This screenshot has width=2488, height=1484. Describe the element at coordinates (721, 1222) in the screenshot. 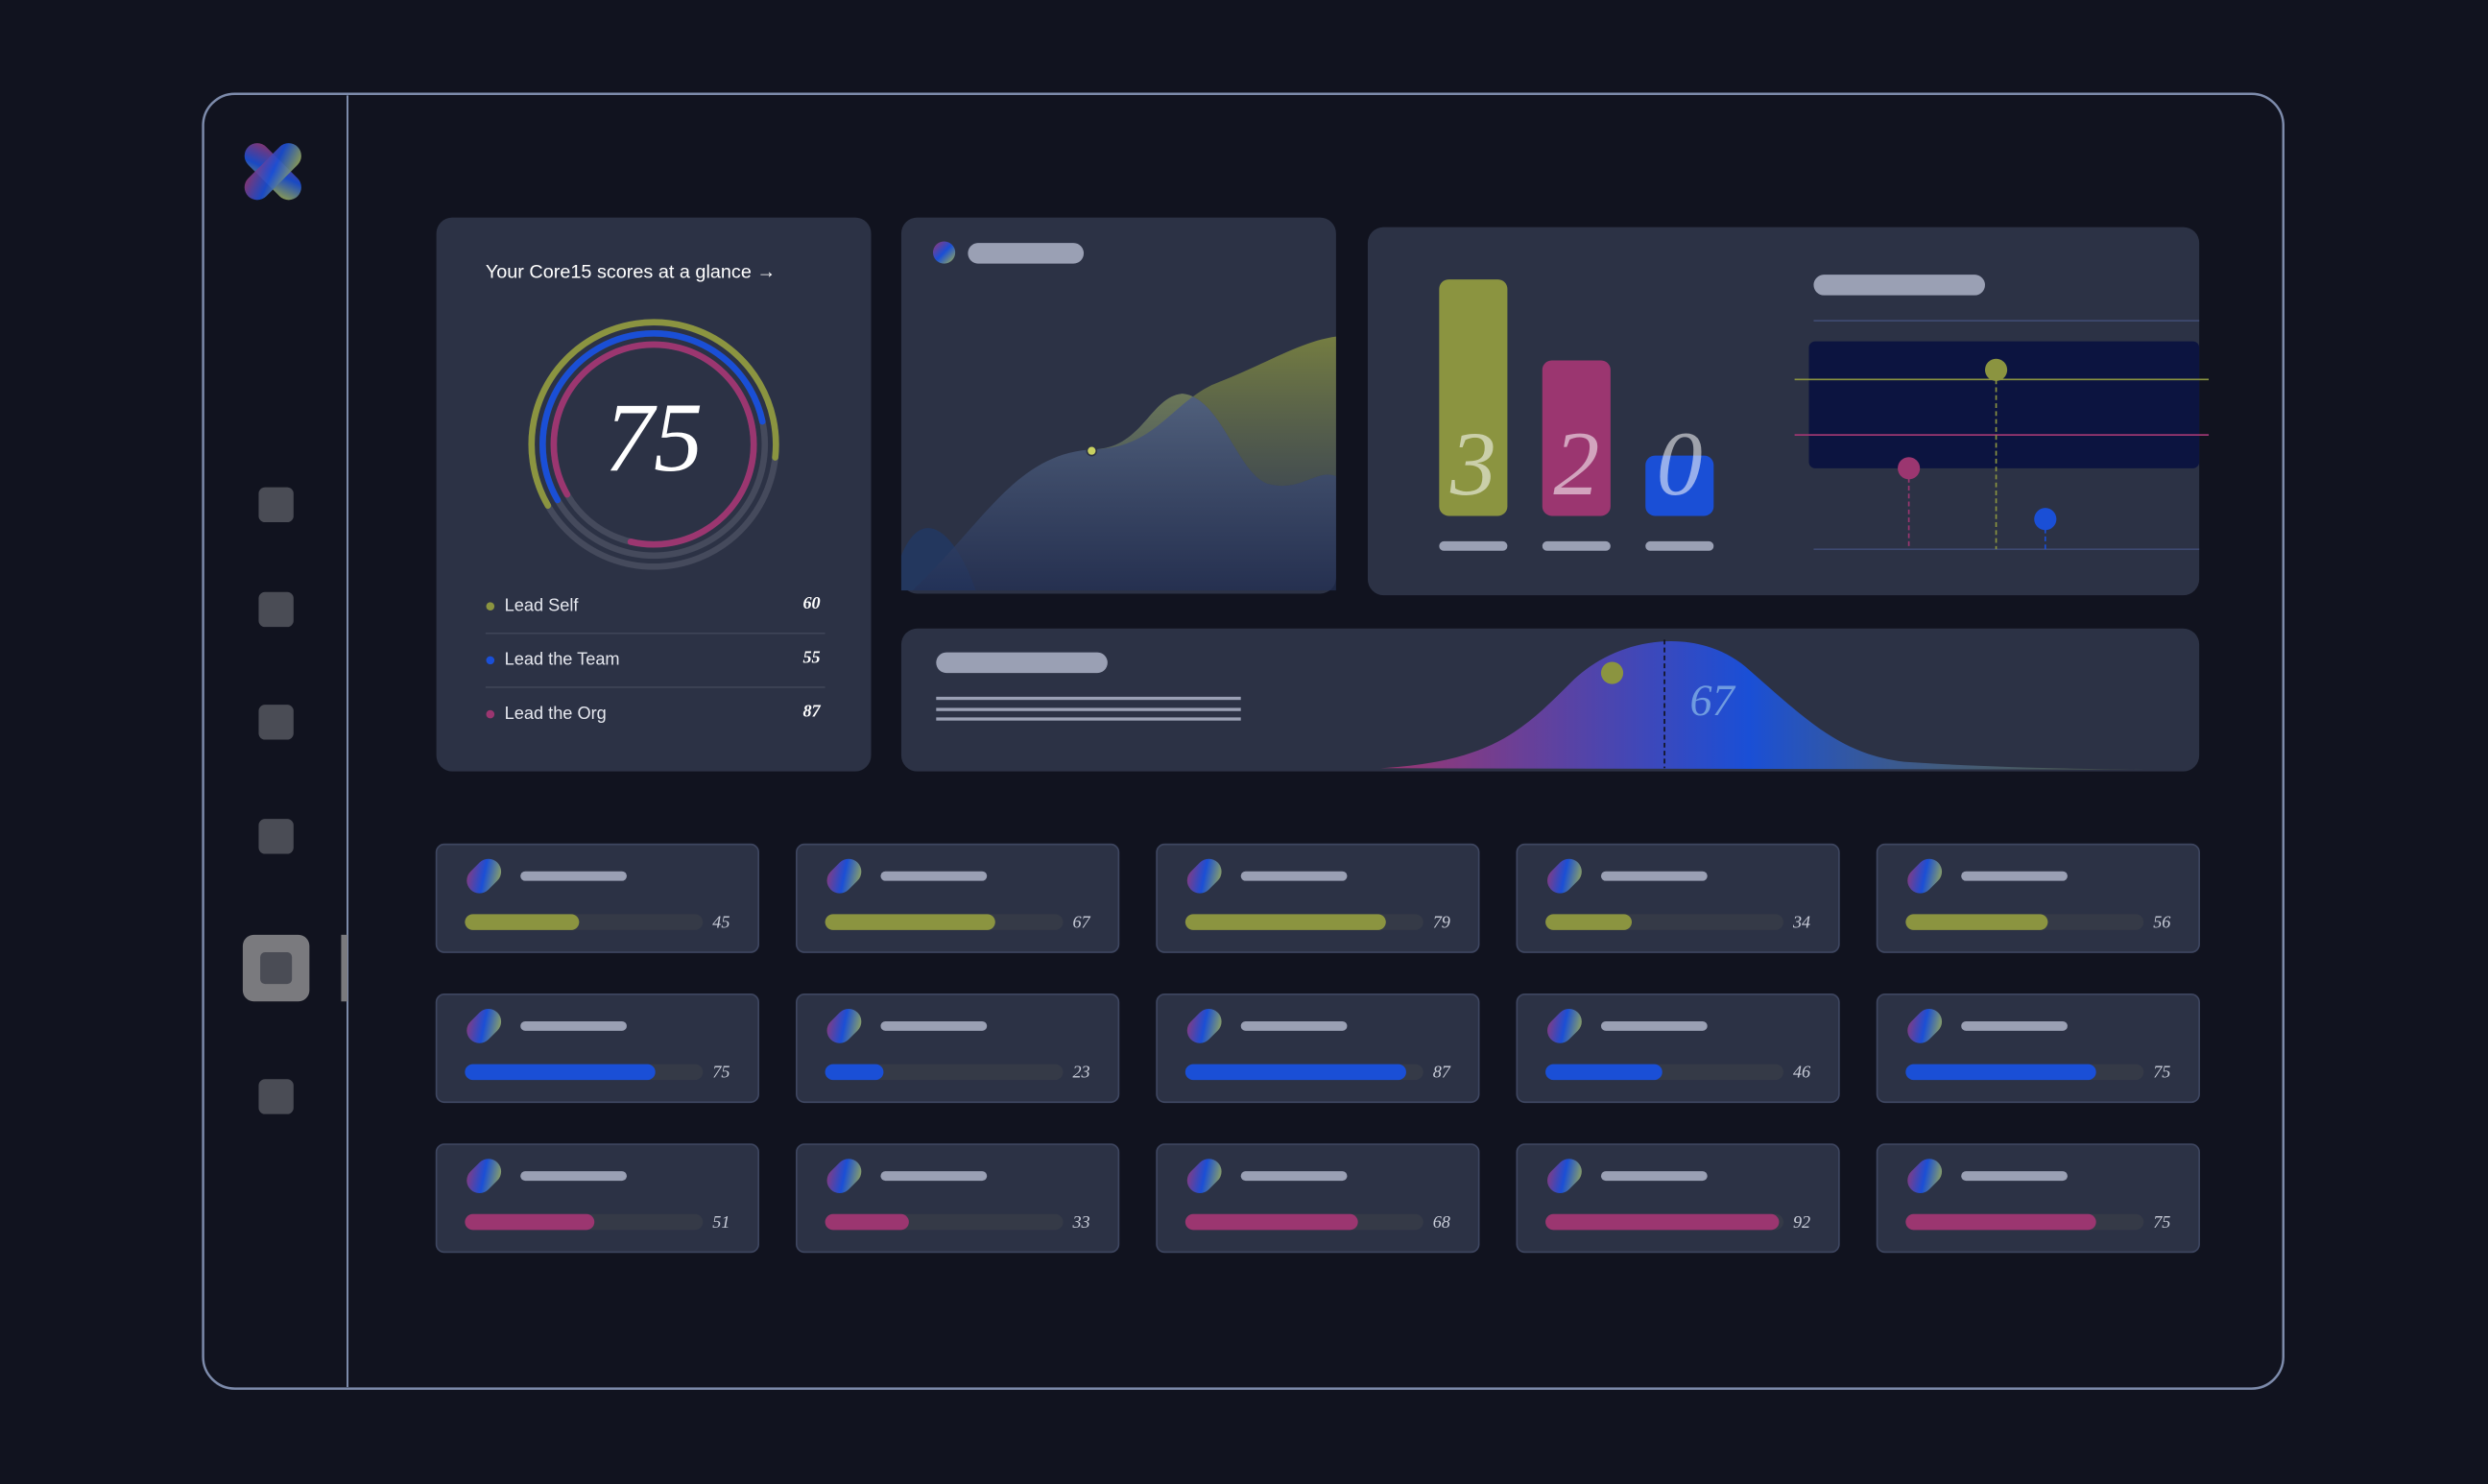

I see `card-value: 51` at that location.